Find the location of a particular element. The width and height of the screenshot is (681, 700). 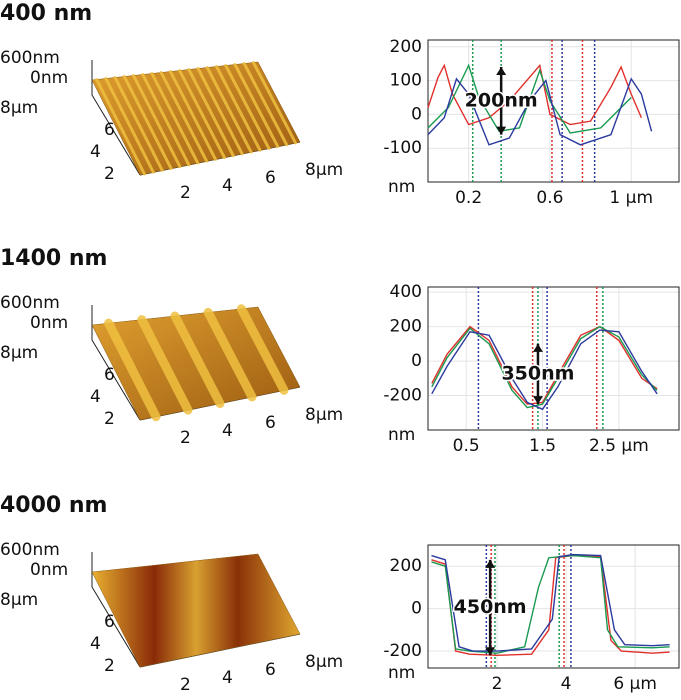

annotation-label: 450nm is located at coordinates (490, 607).